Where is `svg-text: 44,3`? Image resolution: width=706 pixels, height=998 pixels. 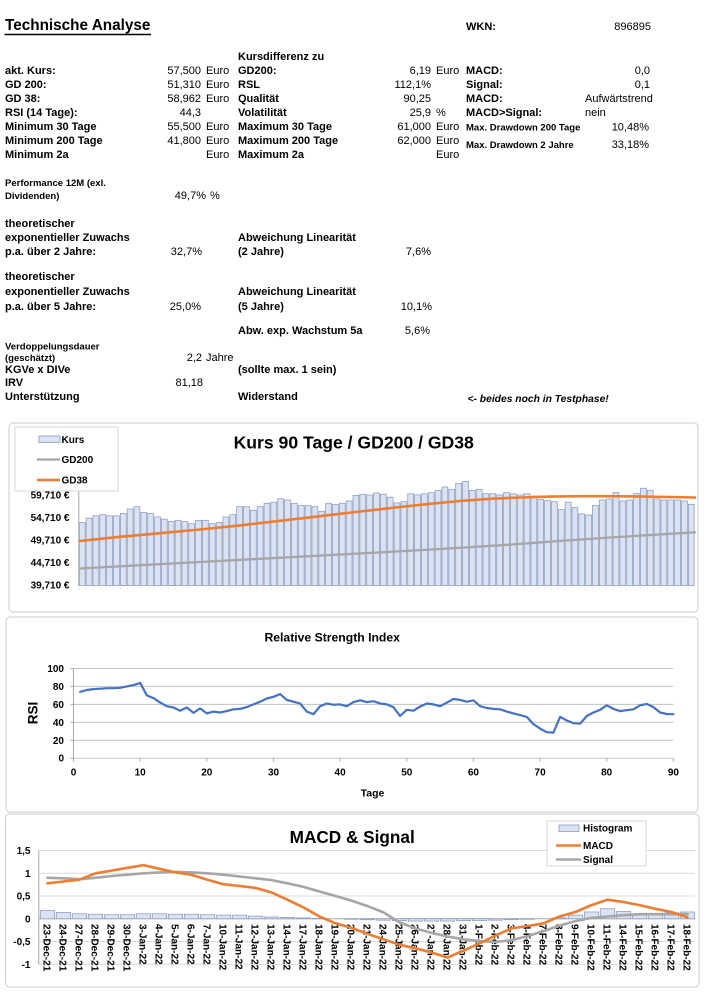 svg-text: 44,3 is located at coordinates (190, 113).